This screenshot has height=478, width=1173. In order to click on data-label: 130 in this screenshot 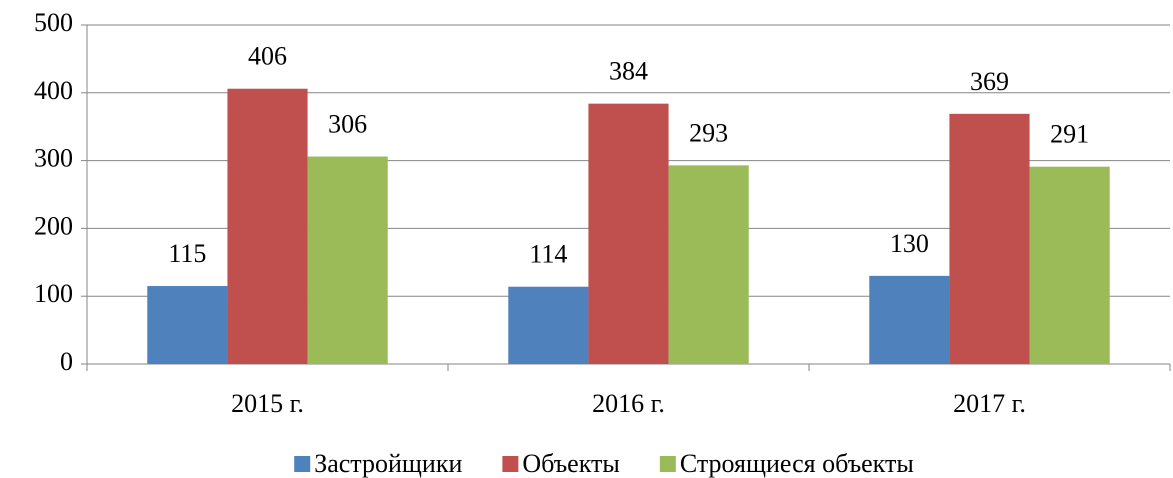, I will do `click(909, 243)`.